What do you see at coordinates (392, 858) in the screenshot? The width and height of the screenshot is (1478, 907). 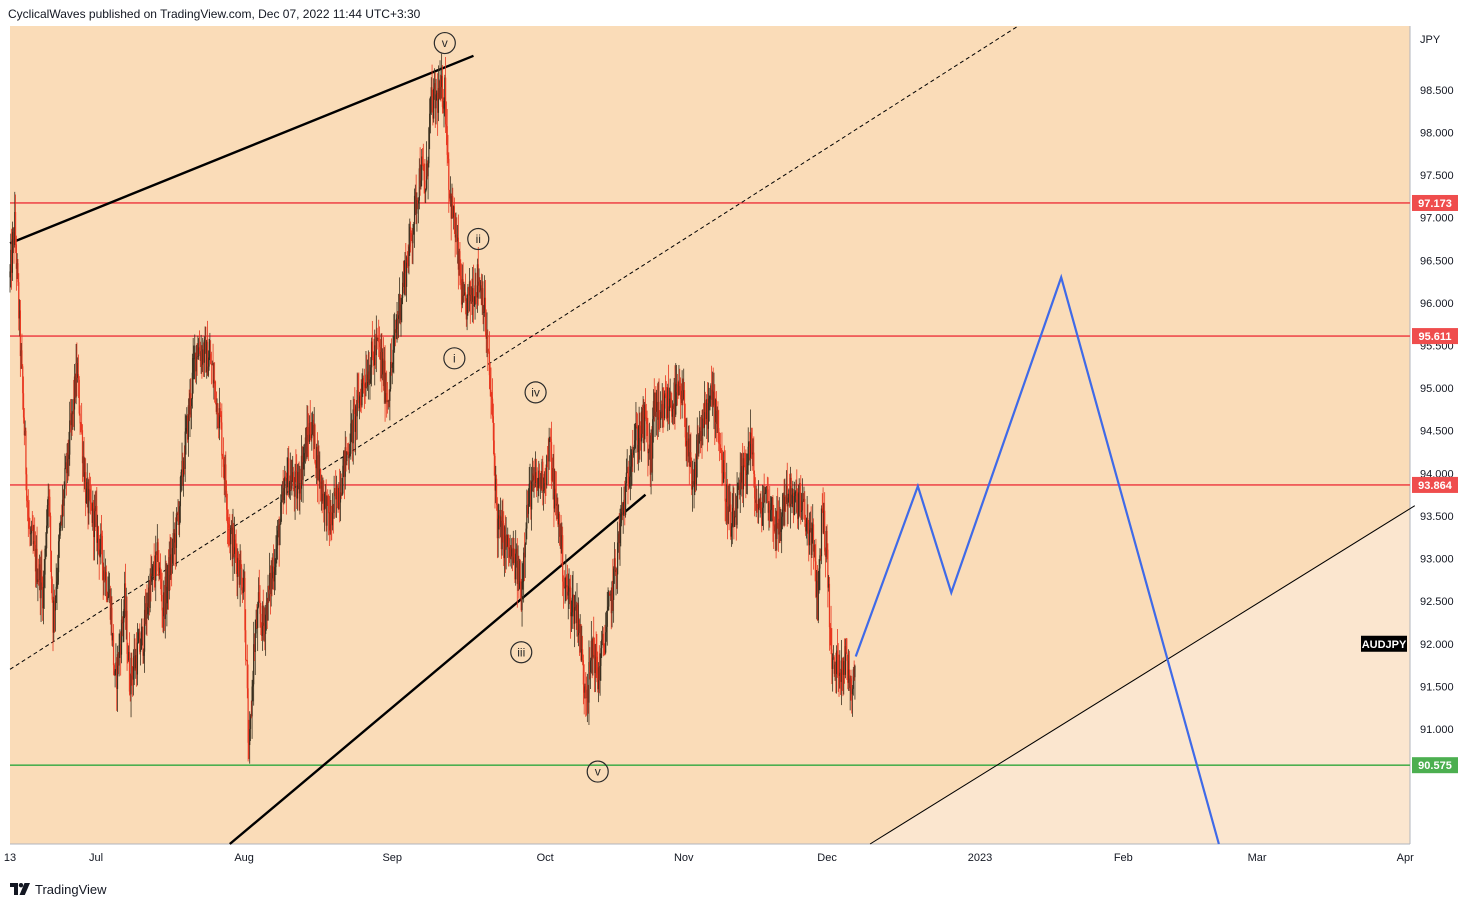 I see `x-tick-label: Sep` at bounding box center [392, 858].